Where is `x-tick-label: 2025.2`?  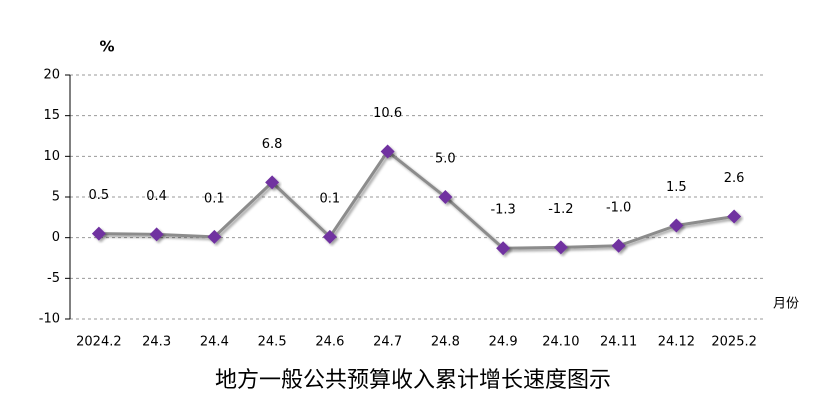 x-tick-label: 2025.2 is located at coordinates (734, 342).